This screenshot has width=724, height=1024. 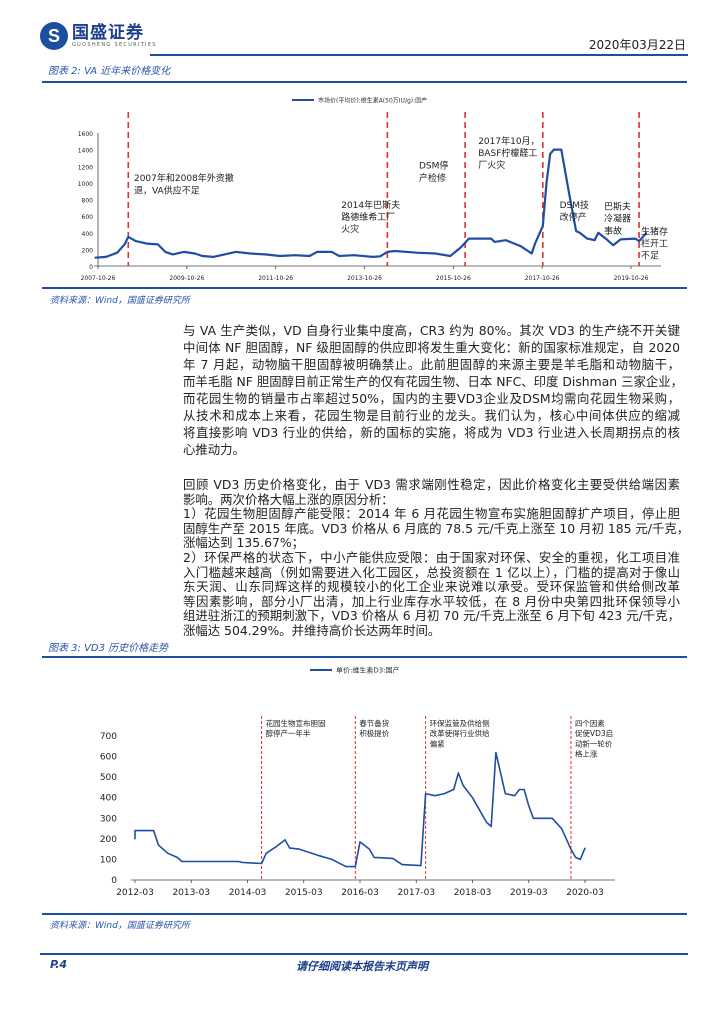 What do you see at coordinates (362, 966) in the screenshot?
I see `footer-notice: 请仔细阅读本报告末页声明` at bounding box center [362, 966].